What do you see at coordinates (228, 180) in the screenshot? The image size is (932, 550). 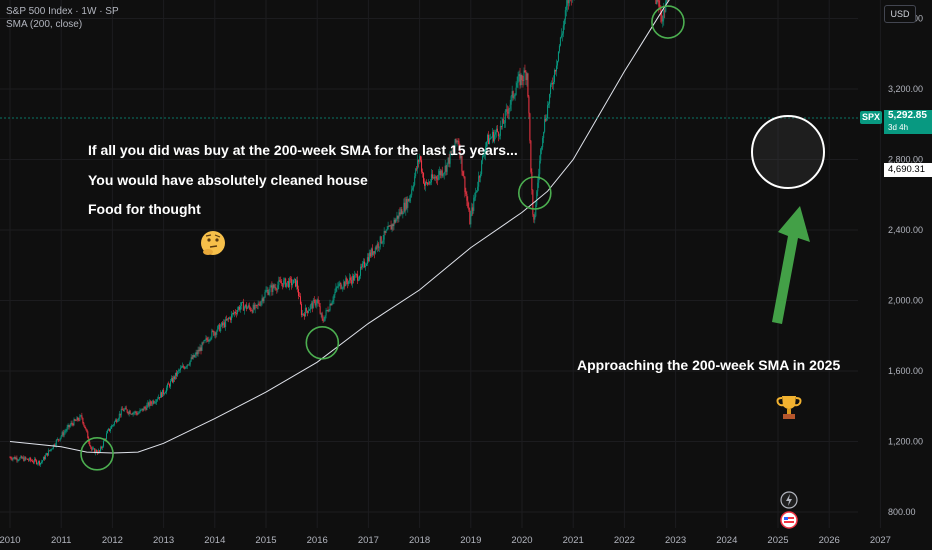 I see `annotation-line-2: You would have absolutely cleaned house` at bounding box center [228, 180].